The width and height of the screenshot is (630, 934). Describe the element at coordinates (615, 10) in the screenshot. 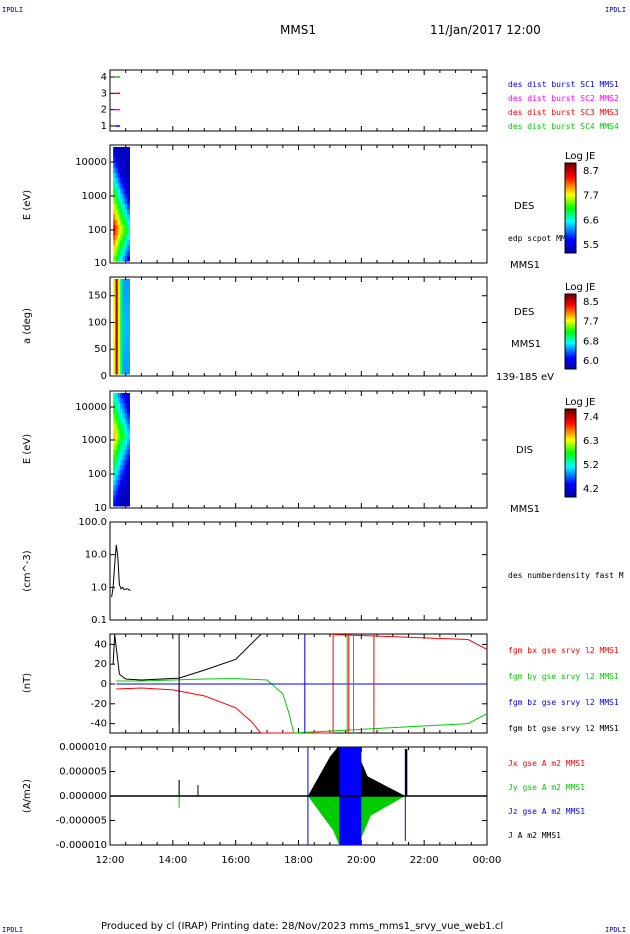

I see `corner-label-top-right: IPDLI` at that location.